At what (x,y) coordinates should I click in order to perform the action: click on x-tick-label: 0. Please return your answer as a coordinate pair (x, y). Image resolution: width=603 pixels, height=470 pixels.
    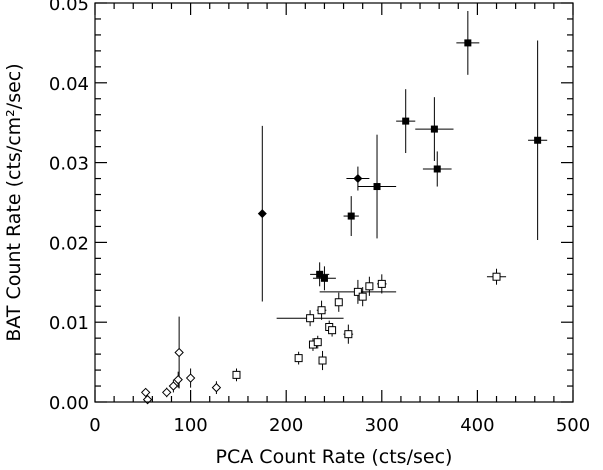
    Looking at the image, I should click on (94, 425).